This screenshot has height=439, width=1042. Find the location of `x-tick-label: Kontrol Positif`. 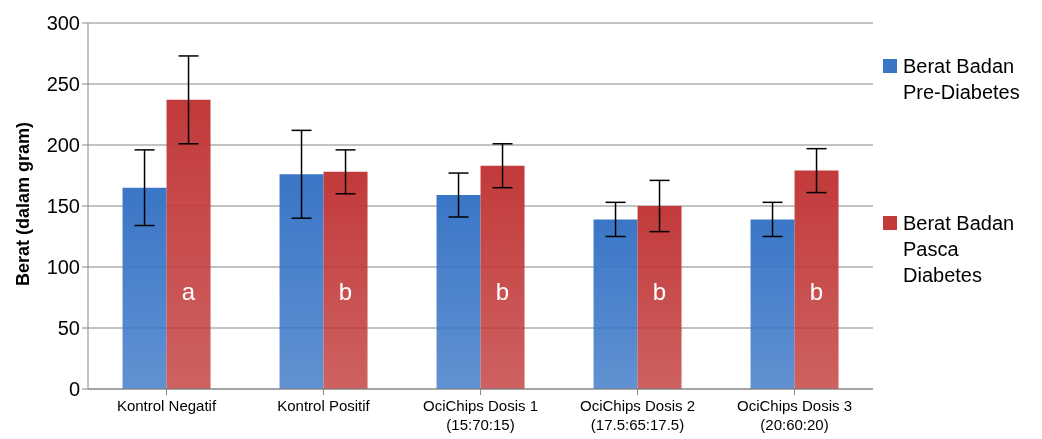

x-tick-label: Kontrol Positif is located at coordinates (324, 405).